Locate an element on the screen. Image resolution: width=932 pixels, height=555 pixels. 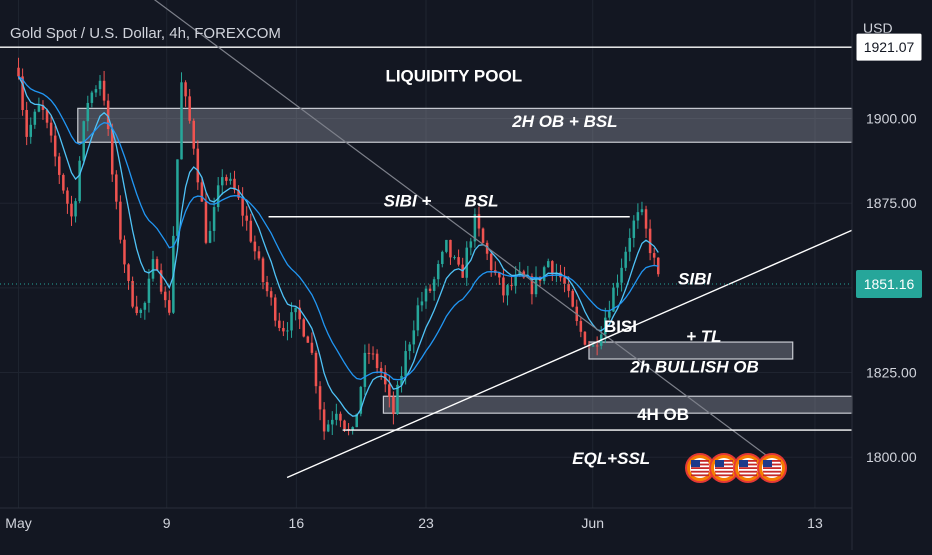
chart-title: Gold Spot / U.S. Dollar, 4h, FOREXCOM is located at coordinates (145, 33).